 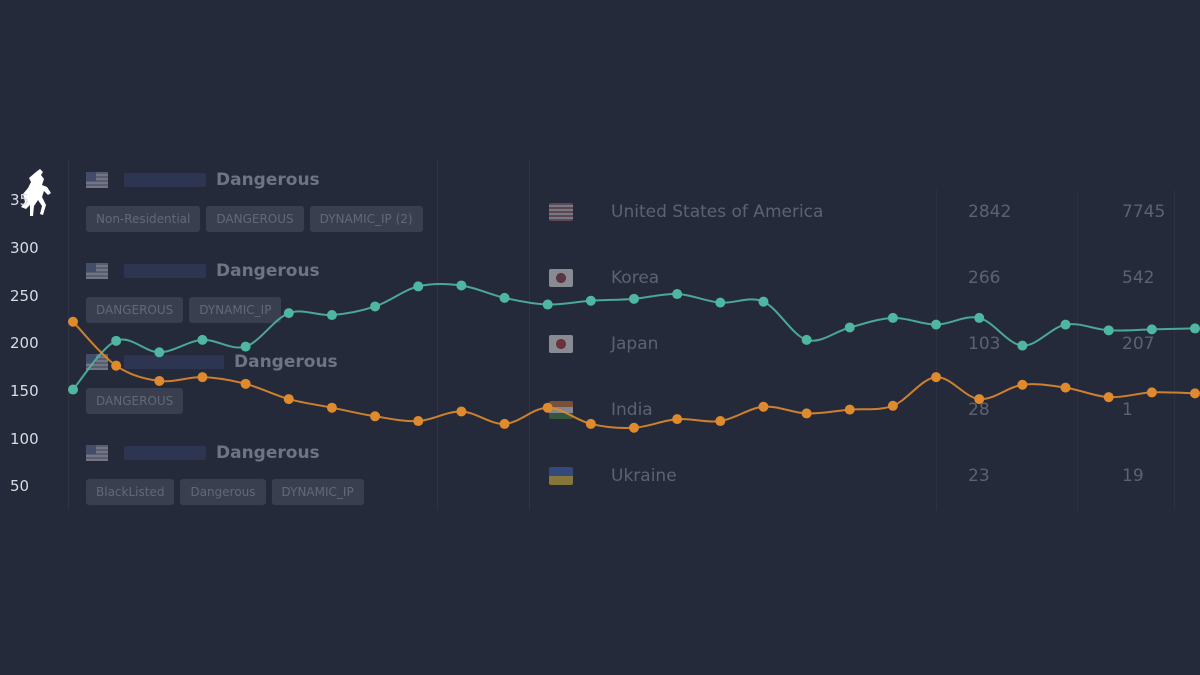 What do you see at coordinates (212, 382) in the screenshot?
I see `ip-entry: Dangerous DANGEROUS` at bounding box center [212, 382].